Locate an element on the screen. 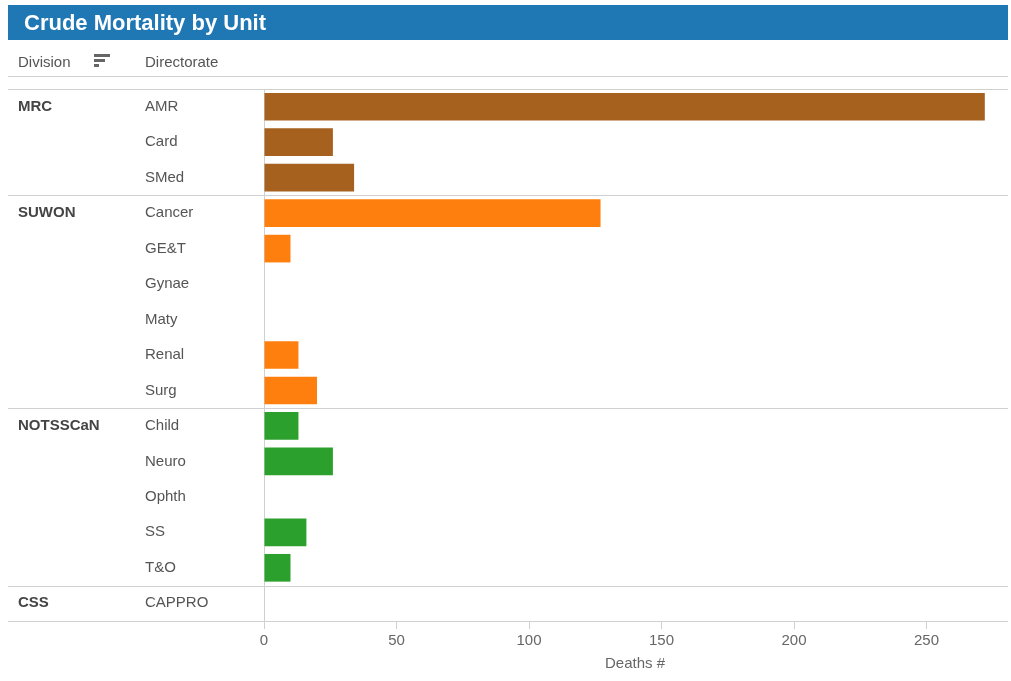 This screenshot has width=1011, height=681. y-tick-label: Ophth is located at coordinates (165, 496).